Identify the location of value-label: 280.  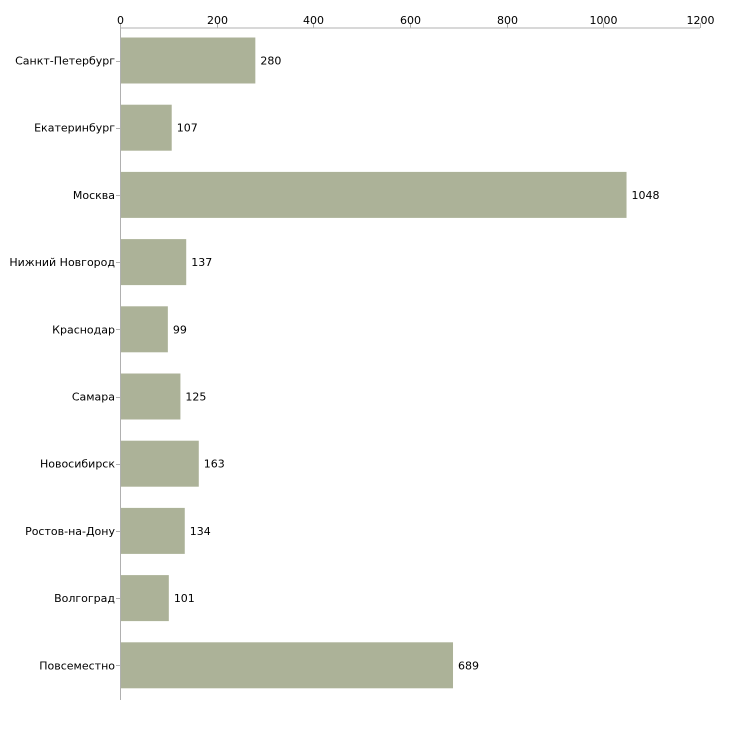
(270, 61).